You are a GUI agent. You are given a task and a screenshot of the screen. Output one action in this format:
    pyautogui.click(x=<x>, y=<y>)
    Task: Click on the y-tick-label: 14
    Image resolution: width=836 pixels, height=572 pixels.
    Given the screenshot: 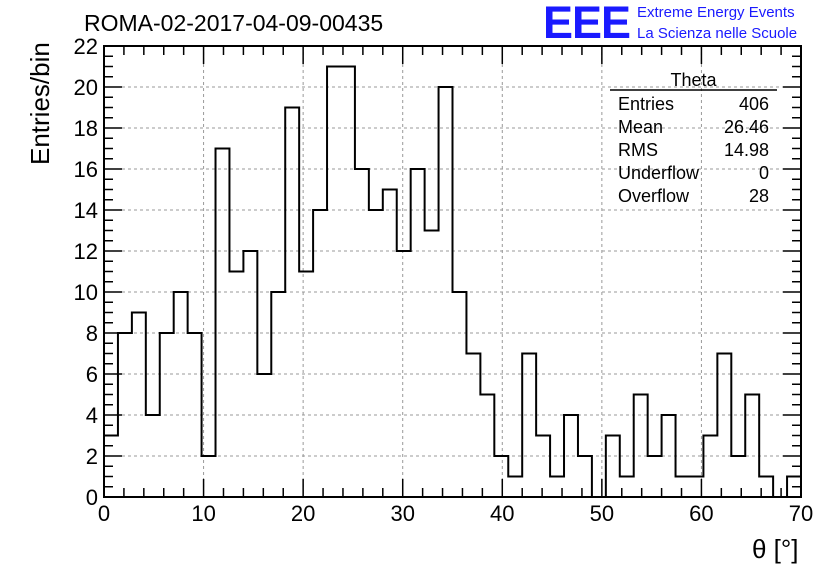 What is the action you would take?
    pyautogui.click(x=86, y=210)
    